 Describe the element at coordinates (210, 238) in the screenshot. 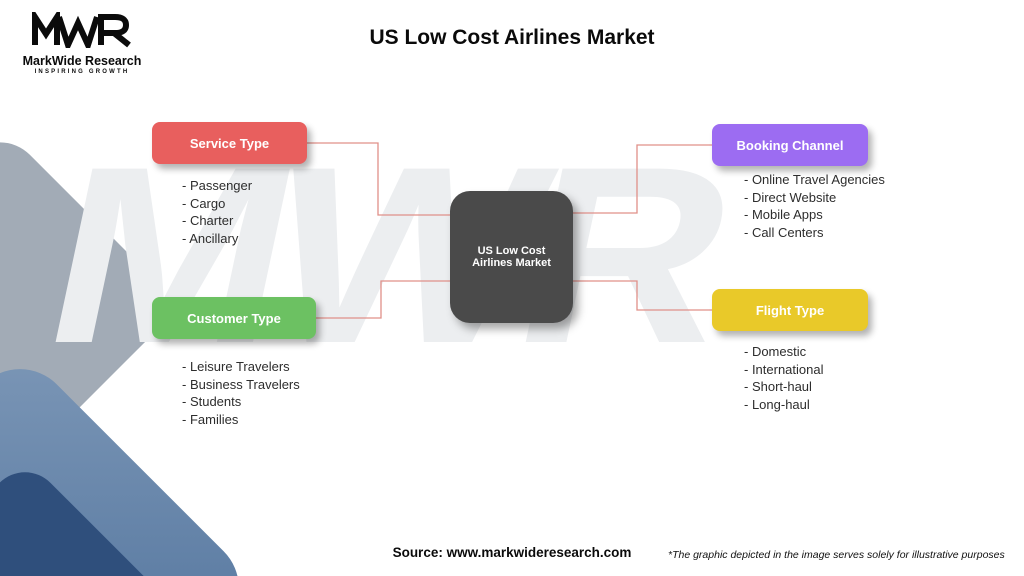

I see `list-item: - Ancillary` at that location.